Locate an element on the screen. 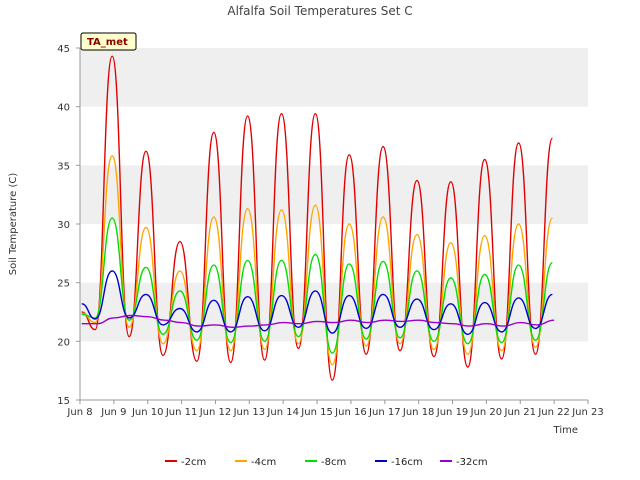  x-tick-label: Jun 10 is located at coordinates (147, 412).